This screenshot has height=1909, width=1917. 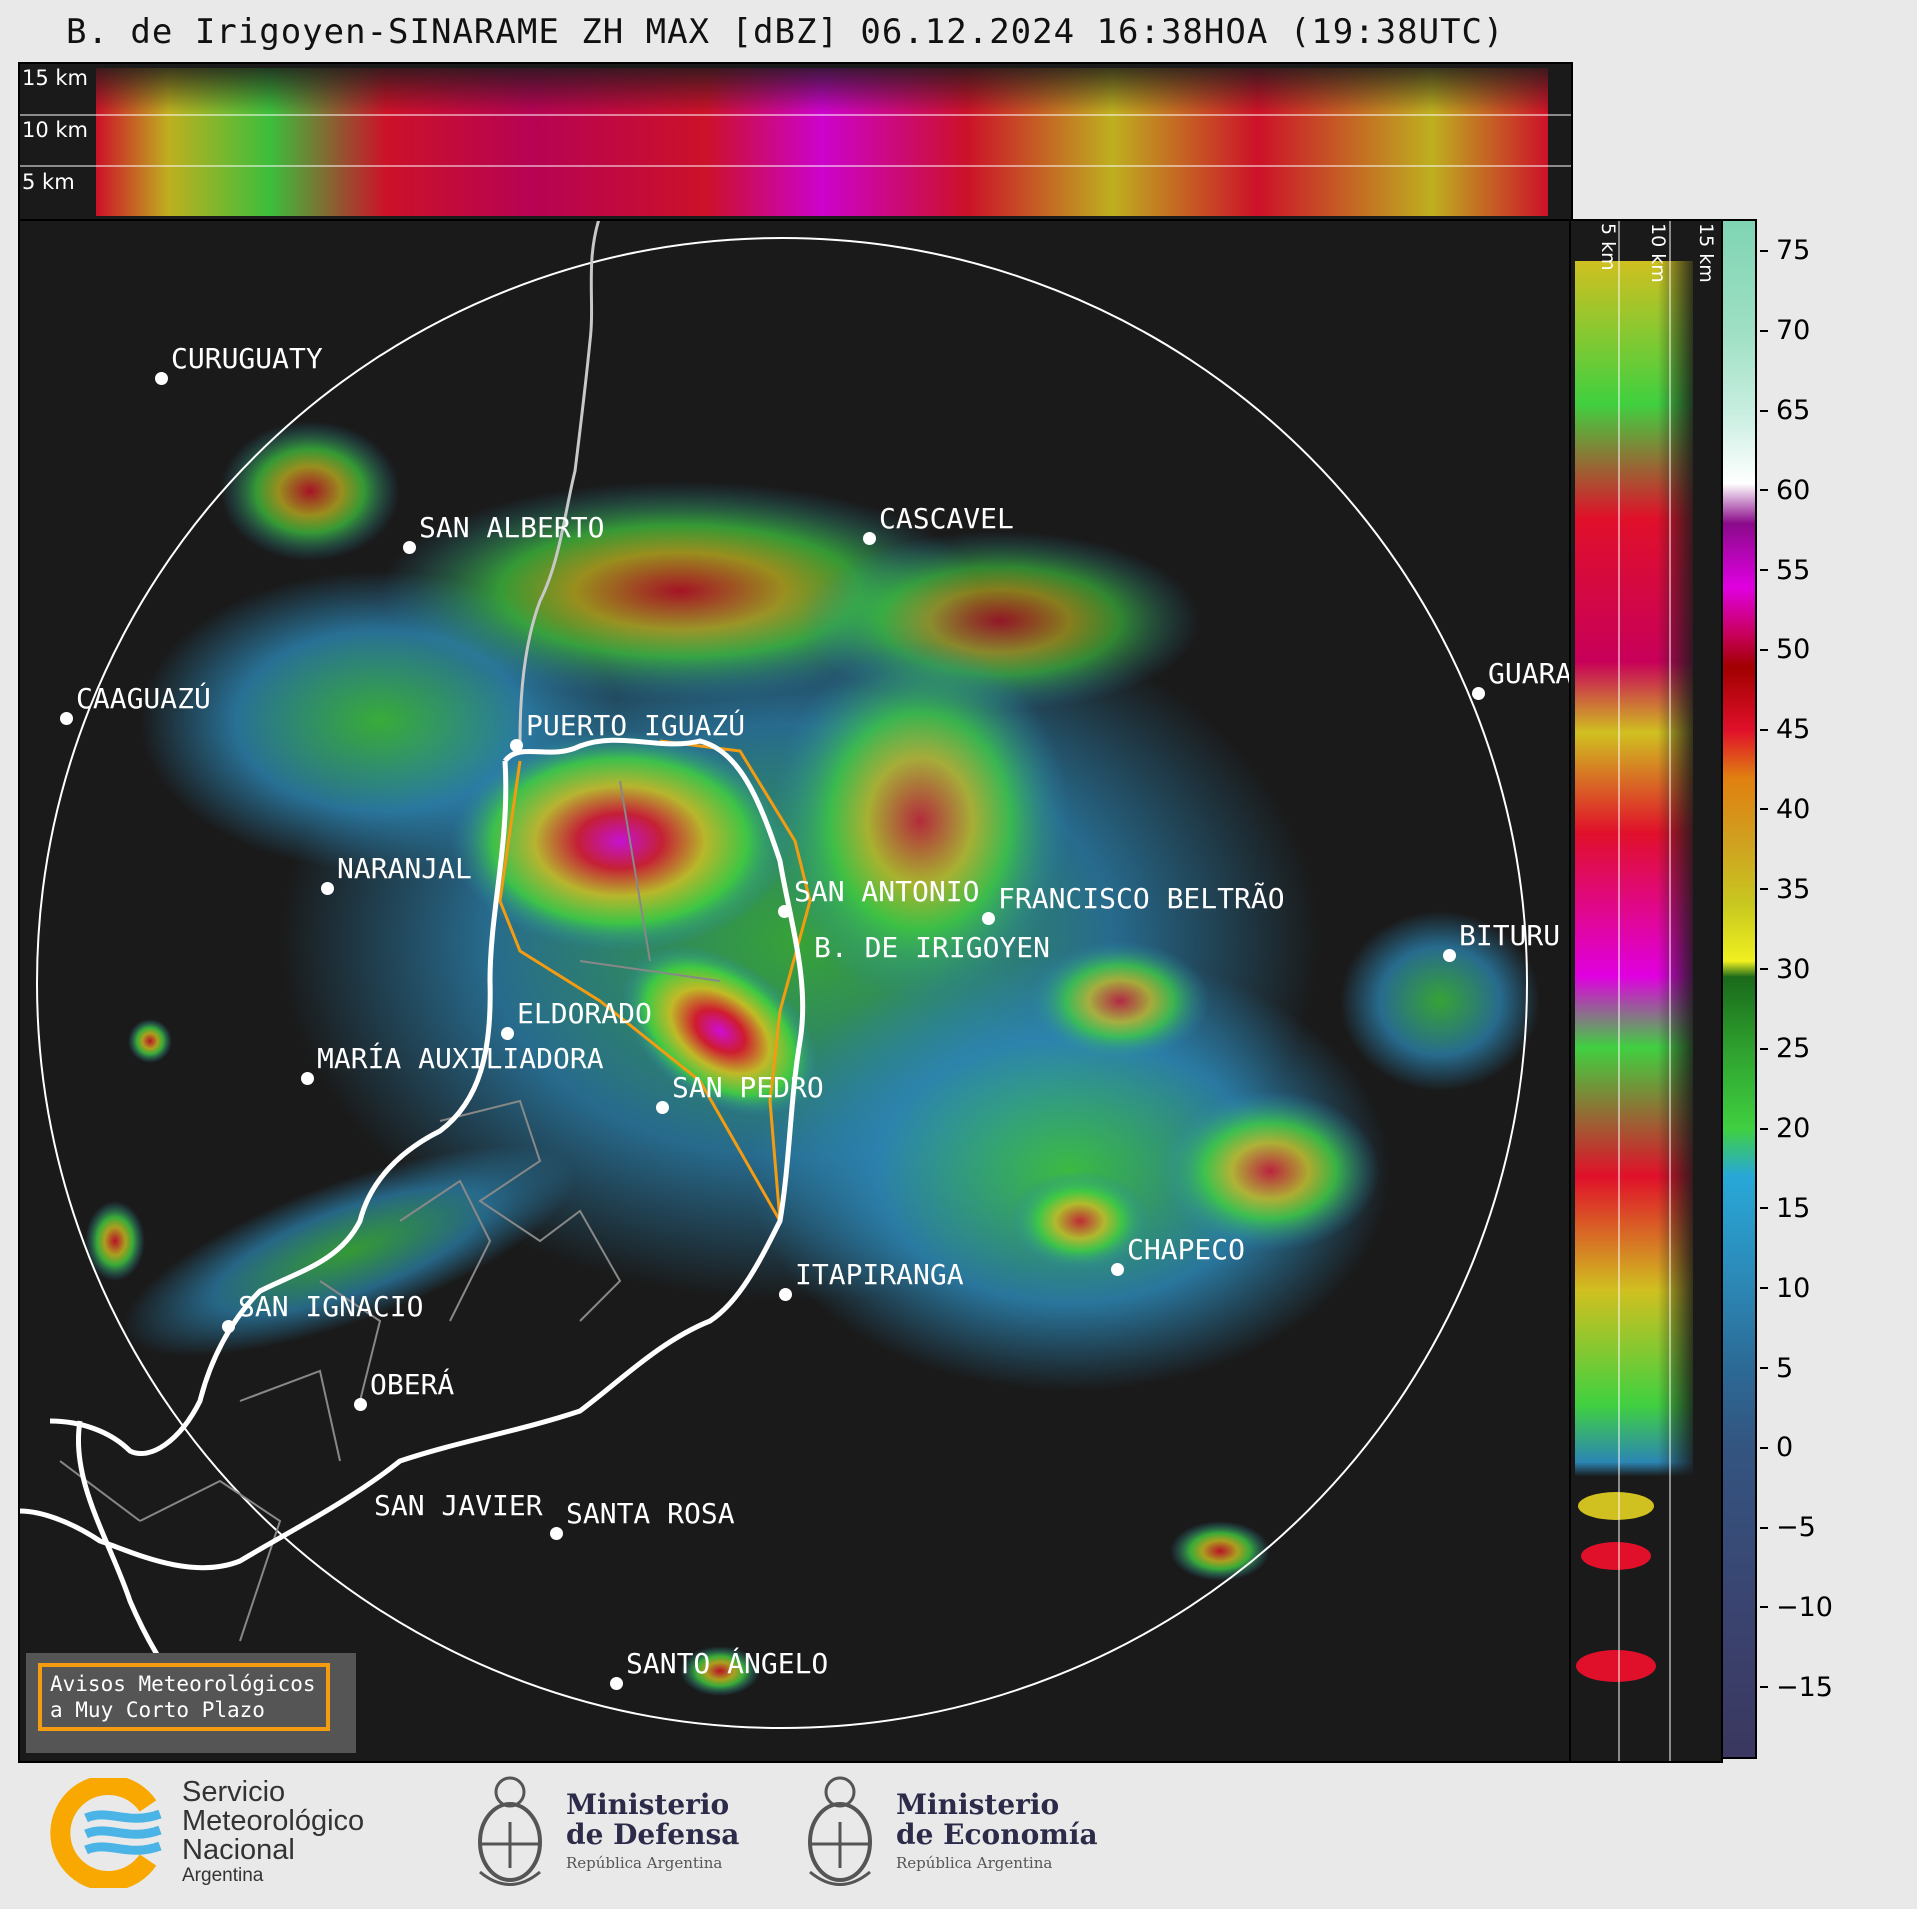 I want to click on smn-line-4: Argentina, so click(x=223, y=1875).